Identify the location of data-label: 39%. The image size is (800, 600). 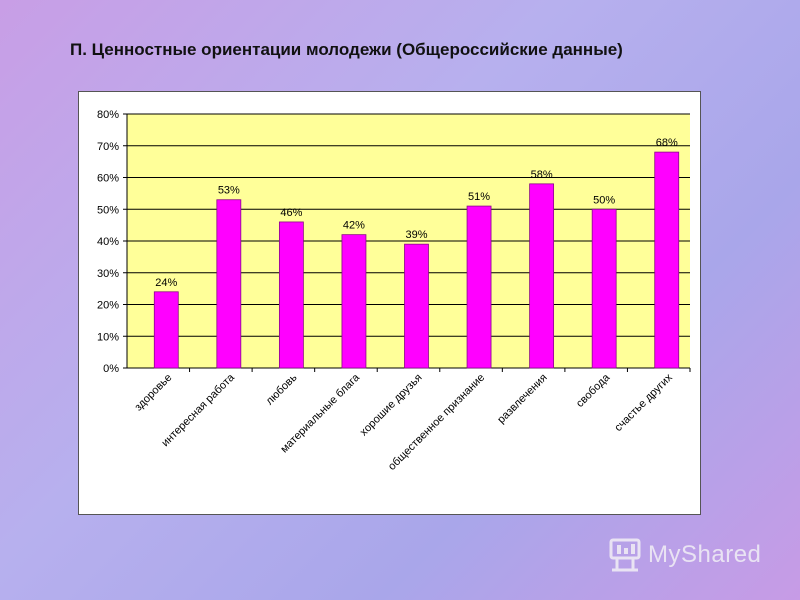
(416, 235).